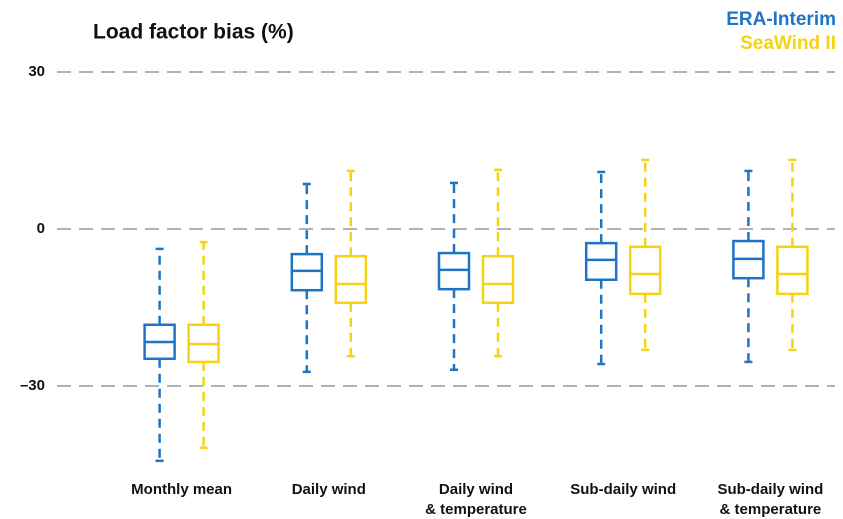 The height and width of the screenshot is (519, 843). I want to click on x-tick-label: Monthly mean, so click(181, 489).